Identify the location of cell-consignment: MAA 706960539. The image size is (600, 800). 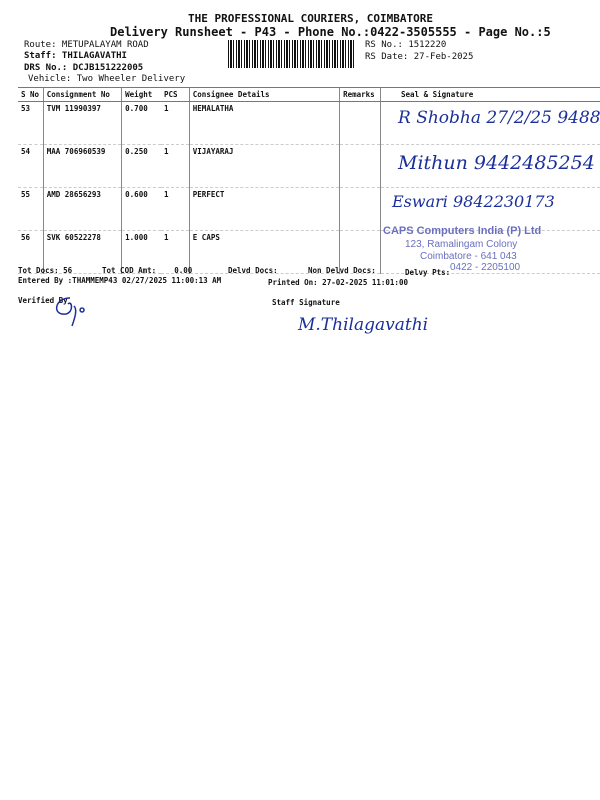
(82, 166).